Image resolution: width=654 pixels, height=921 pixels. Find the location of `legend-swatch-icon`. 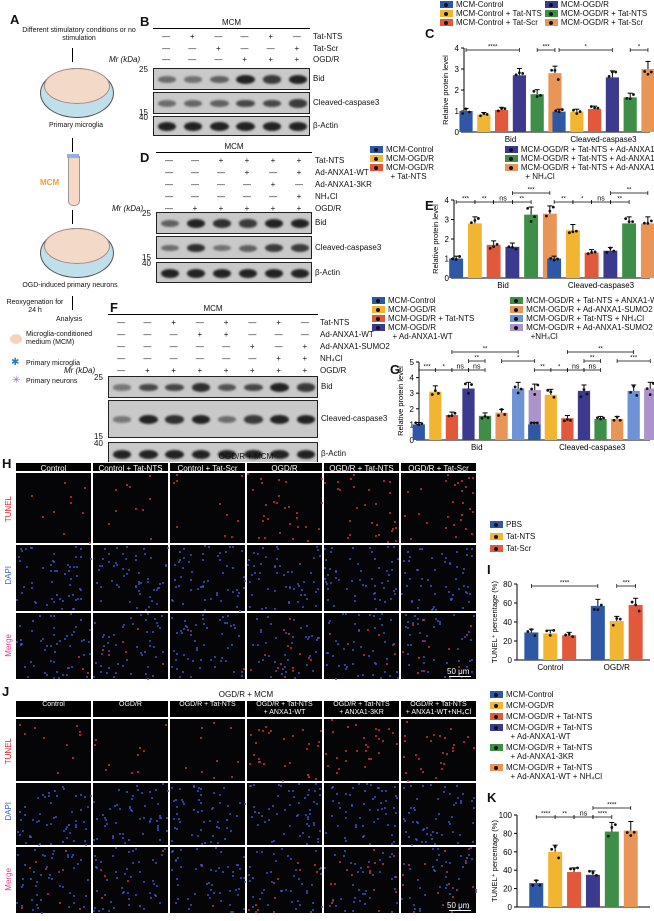

legend-swatch-icon is located at coordinates (376, 158).